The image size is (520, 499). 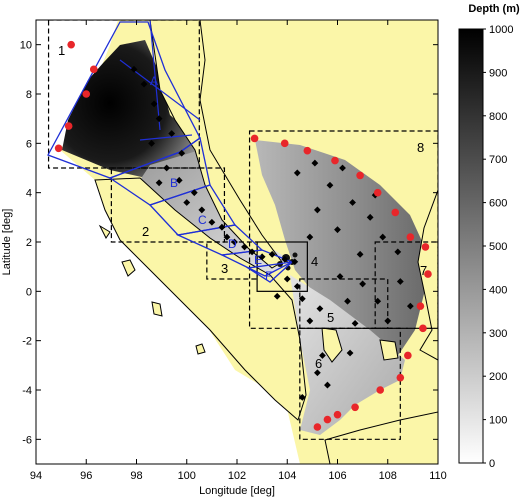 I want to click on colorbar-tick-label: 900, so click(x=498, y=73).